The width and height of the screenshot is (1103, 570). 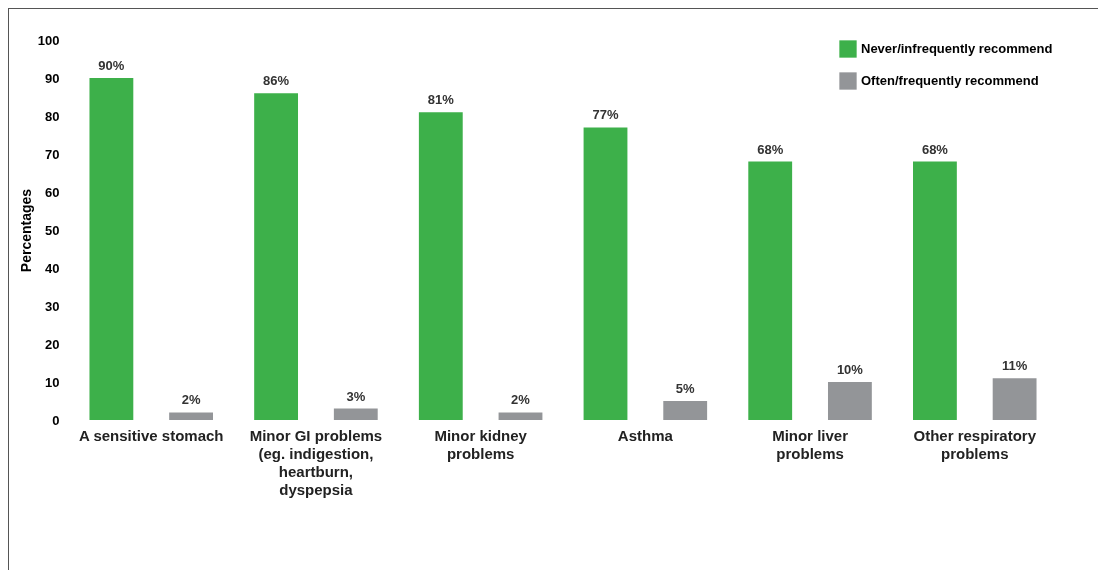 I want to click on data-label: 90%, so click(x=111, y=65).